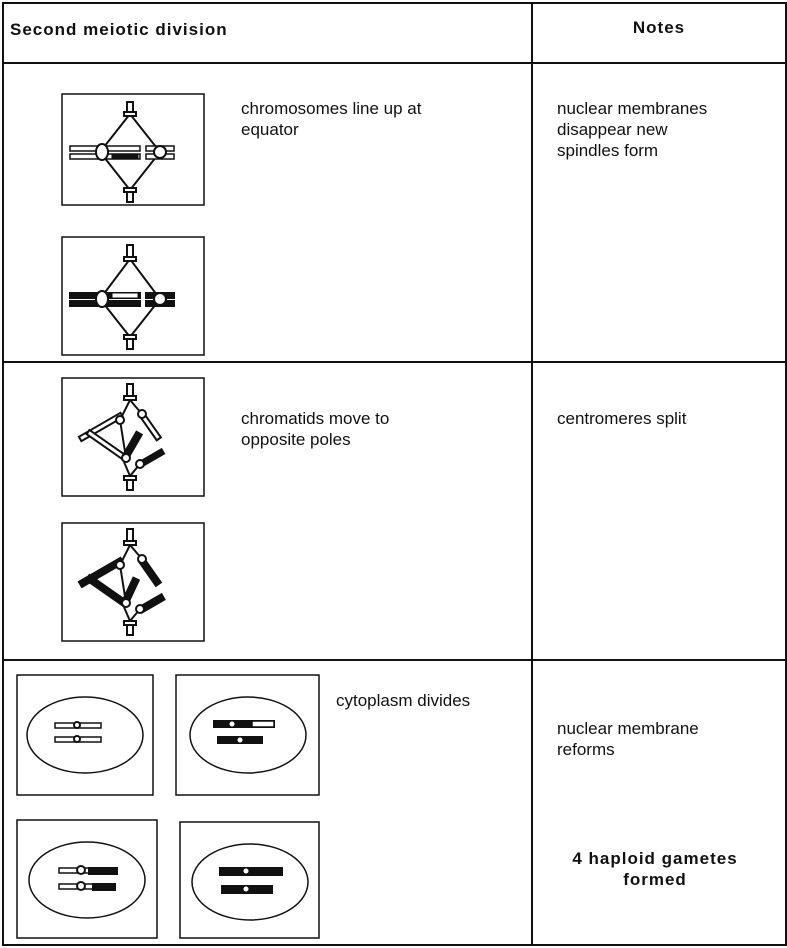 This screenshot has height=948, width=787. Describe the element at coordinates (659, 27) in the screenshot. I see `header-notes: Notes` at that location.